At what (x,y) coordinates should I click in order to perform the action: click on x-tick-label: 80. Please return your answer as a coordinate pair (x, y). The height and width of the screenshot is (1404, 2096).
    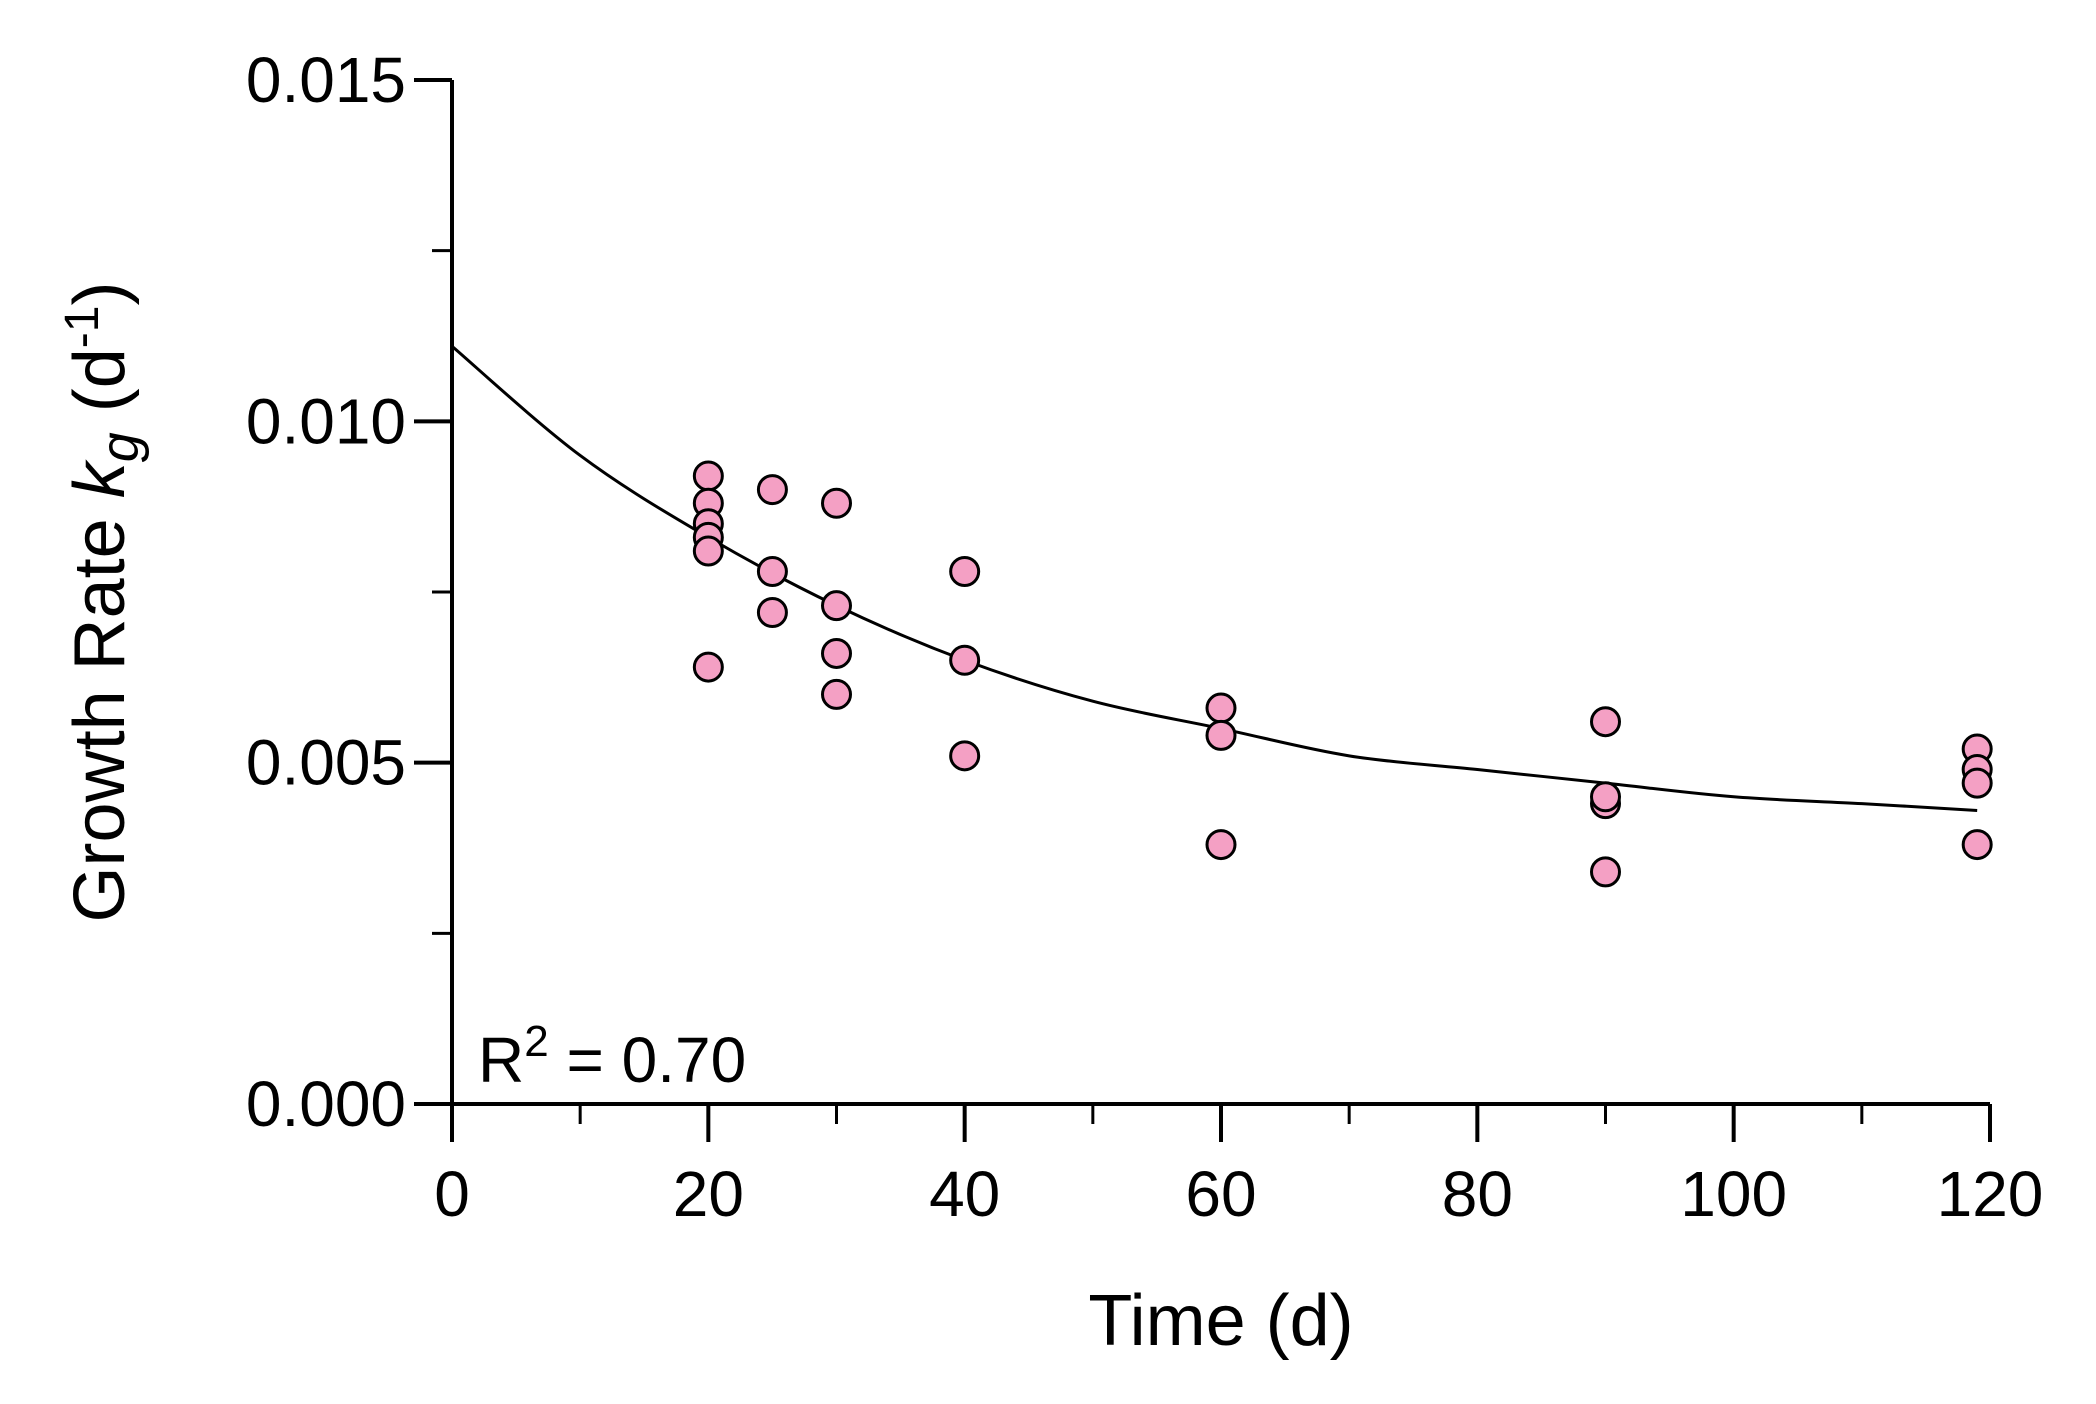
    Looking at the image, I should click on (1477, 1194).